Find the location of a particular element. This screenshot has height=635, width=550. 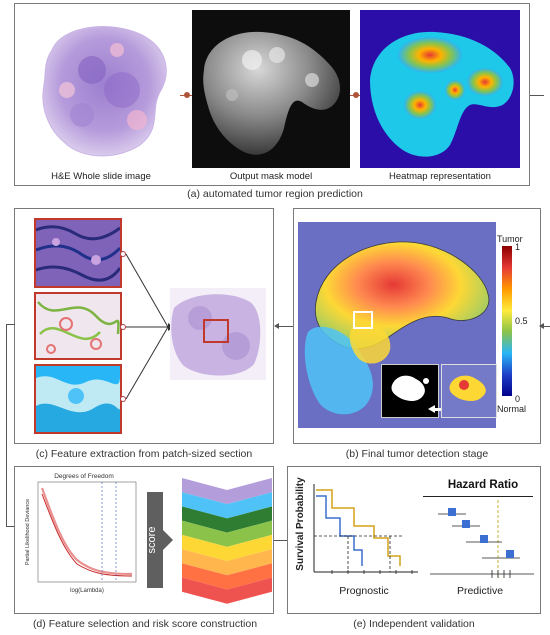

inset-heat-region is located at coordinates (469, 391).